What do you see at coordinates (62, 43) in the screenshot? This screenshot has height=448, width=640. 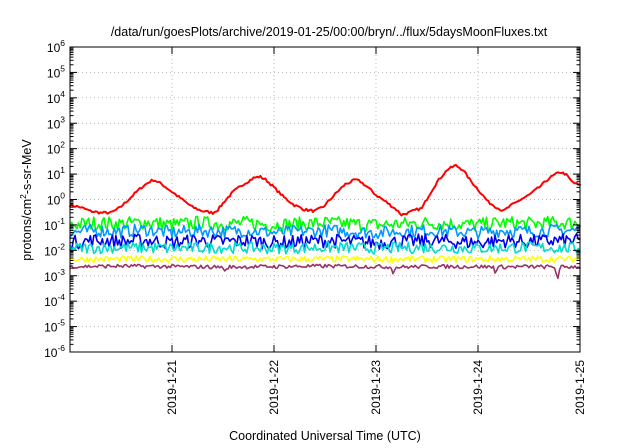 I see `y-tick-label-exp: 6` at bounding box center [62, 43].